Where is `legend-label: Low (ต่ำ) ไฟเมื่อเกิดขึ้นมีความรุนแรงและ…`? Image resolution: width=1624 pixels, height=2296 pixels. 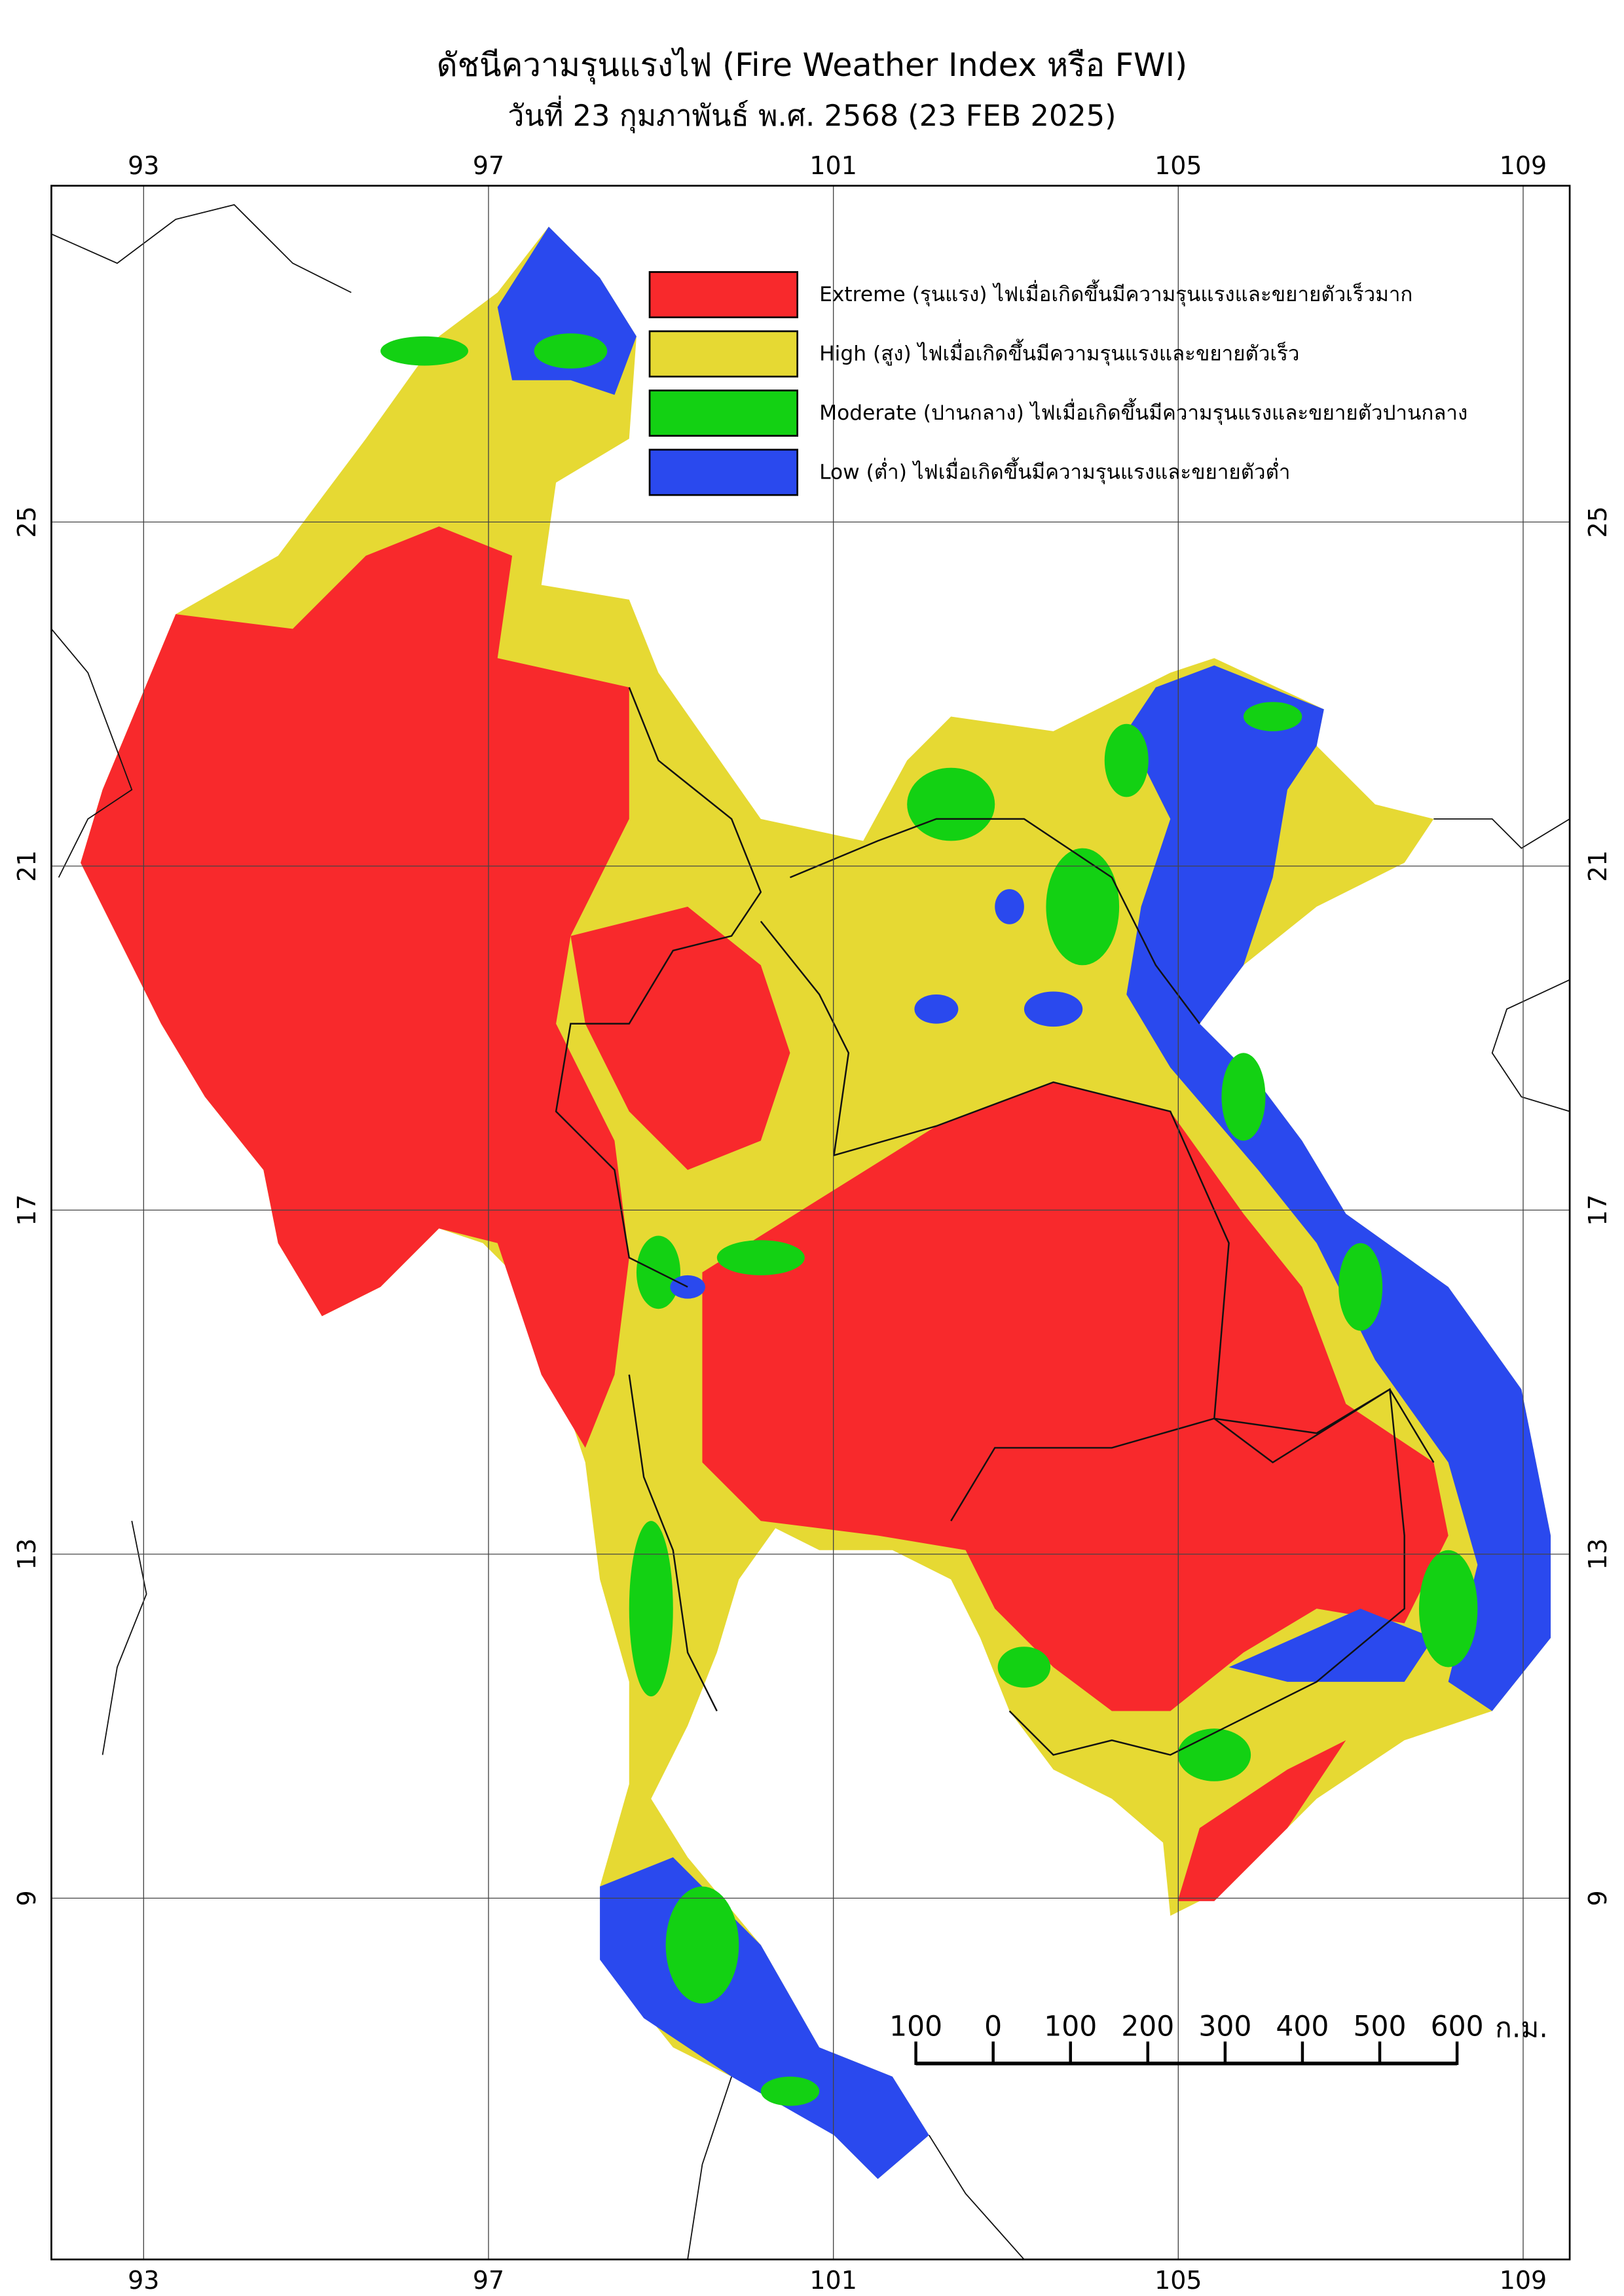
legend-label: Low (ต่ำ) ไฟเมื่อเกิดขึ้นมีความรุนแรงและ… is located at coordinates (1054, 471).